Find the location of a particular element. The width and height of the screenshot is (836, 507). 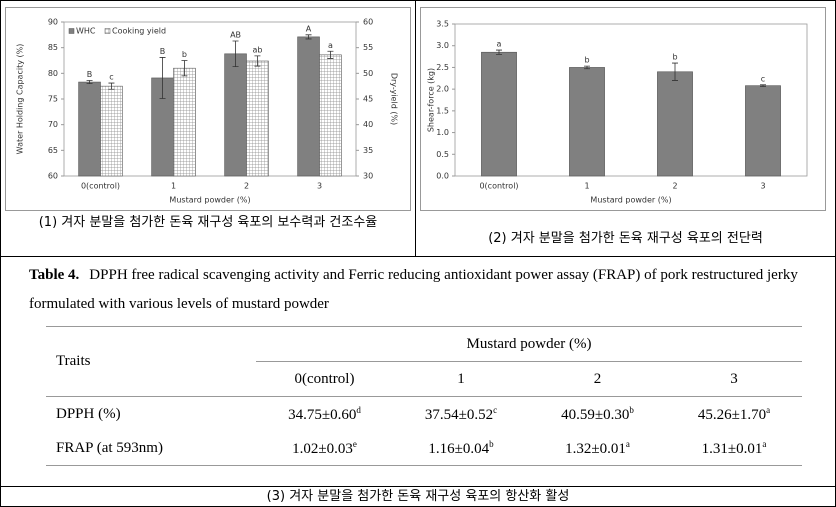

stub-header: Traits is located at coordinates (73, 361).